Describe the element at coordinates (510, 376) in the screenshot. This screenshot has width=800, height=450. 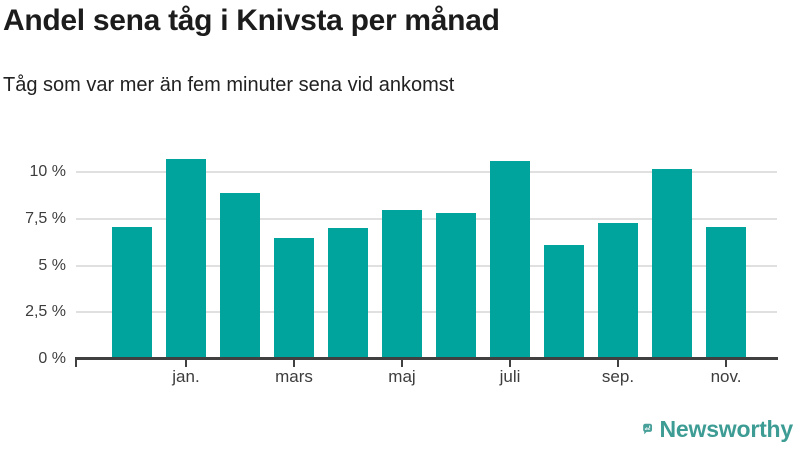
I see `x-axis-tick-label: juli` at that location.